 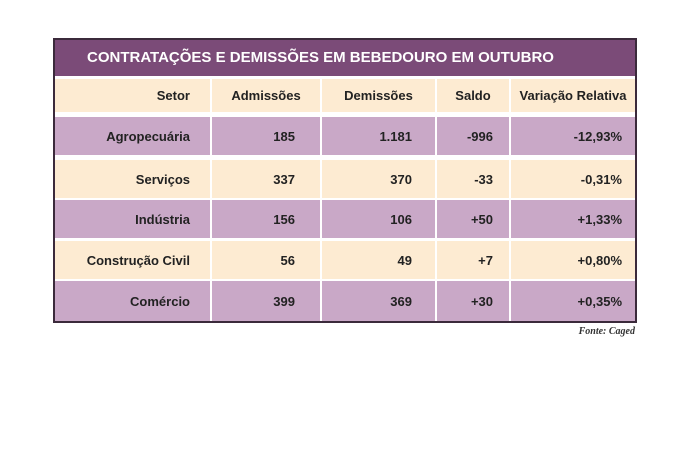 What do you see at coordinates (132, 95) in the screenshot?
I see `column-header: Setor` at bounding box center [132, 95].